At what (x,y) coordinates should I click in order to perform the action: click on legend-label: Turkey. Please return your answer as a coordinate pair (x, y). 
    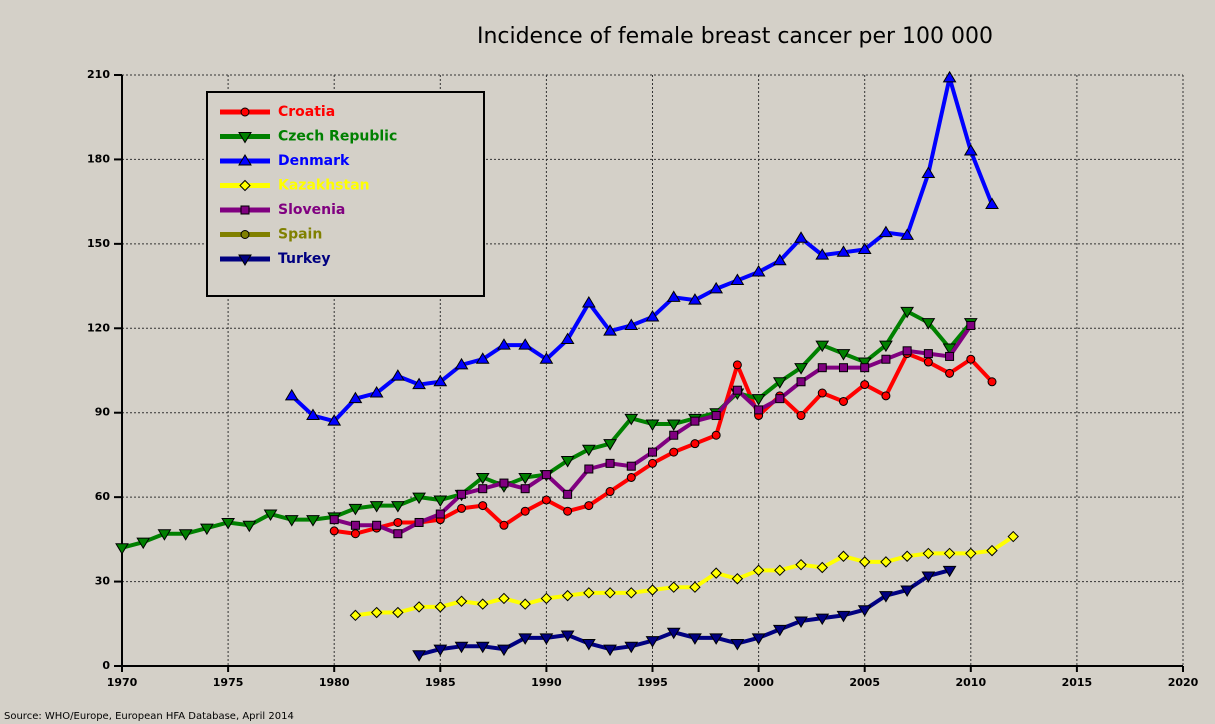
    Looking at the image, I should click on (304, 259).